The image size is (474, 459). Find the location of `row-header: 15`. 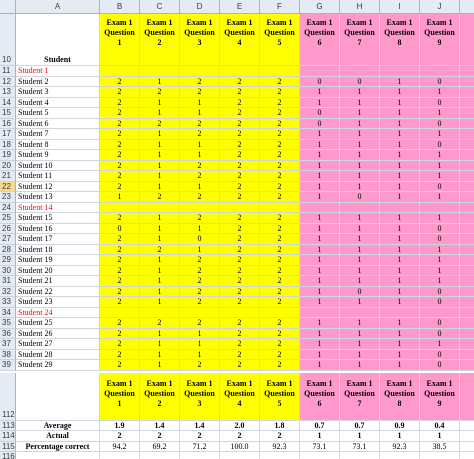

row-header: 15 is located at coordinates (8, 113).